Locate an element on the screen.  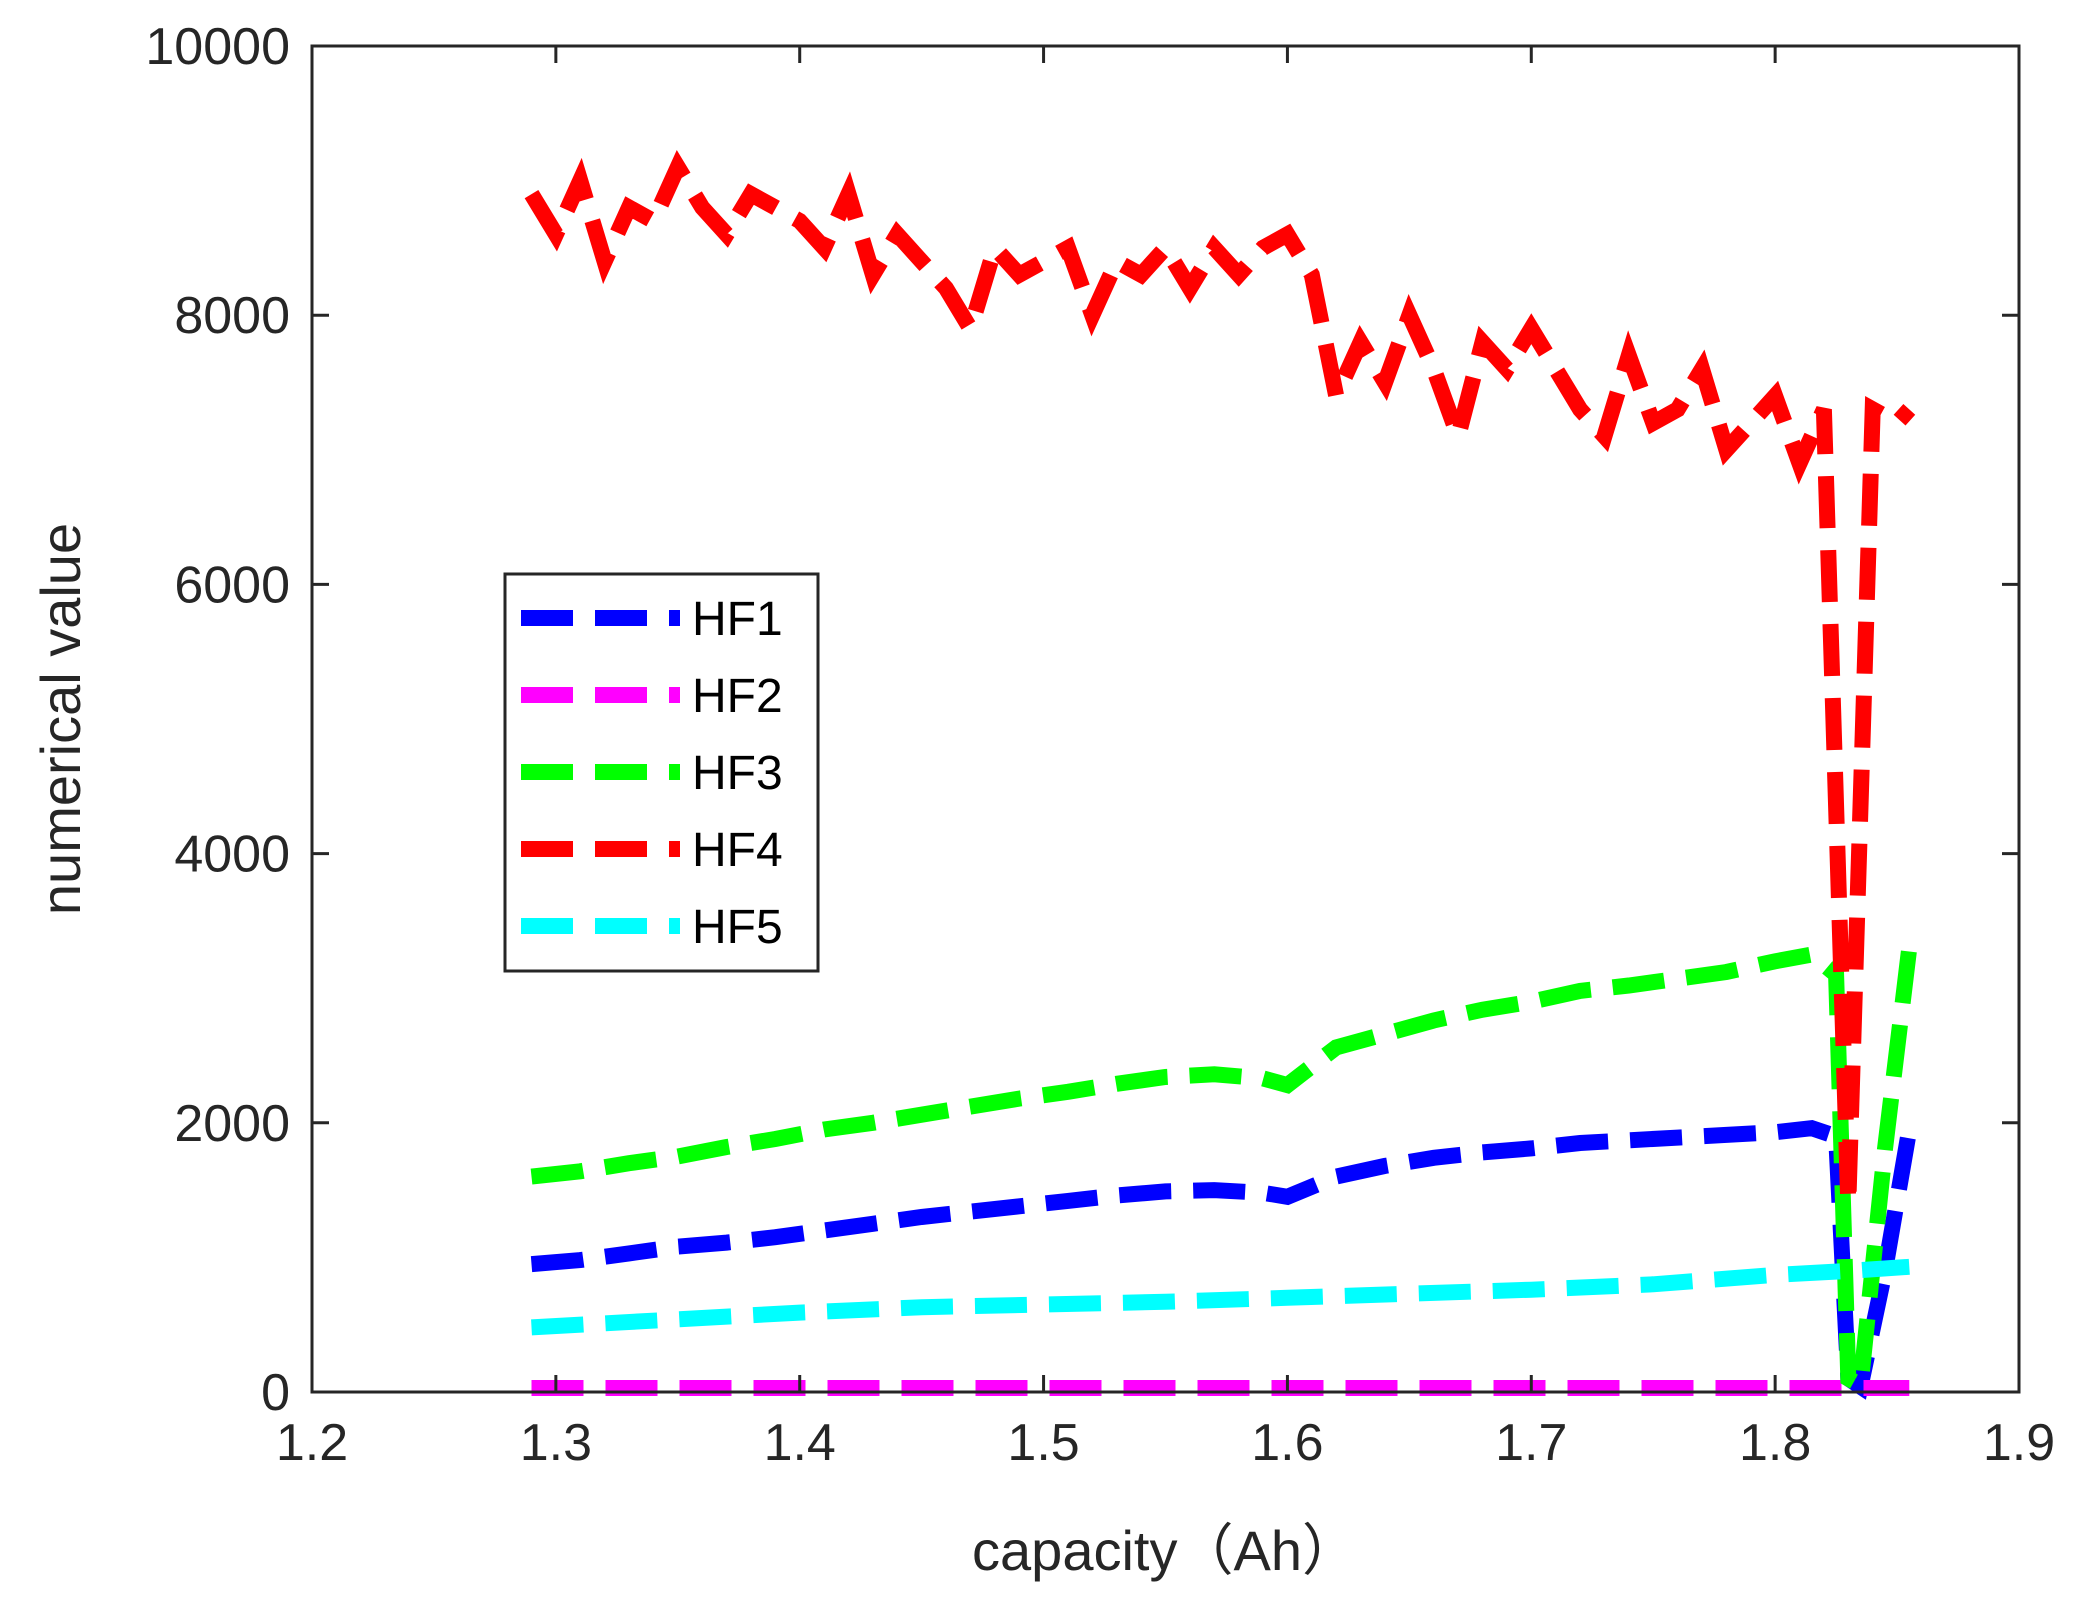
x-tick-label: 1.4 is located at coordinates (800, 1443).